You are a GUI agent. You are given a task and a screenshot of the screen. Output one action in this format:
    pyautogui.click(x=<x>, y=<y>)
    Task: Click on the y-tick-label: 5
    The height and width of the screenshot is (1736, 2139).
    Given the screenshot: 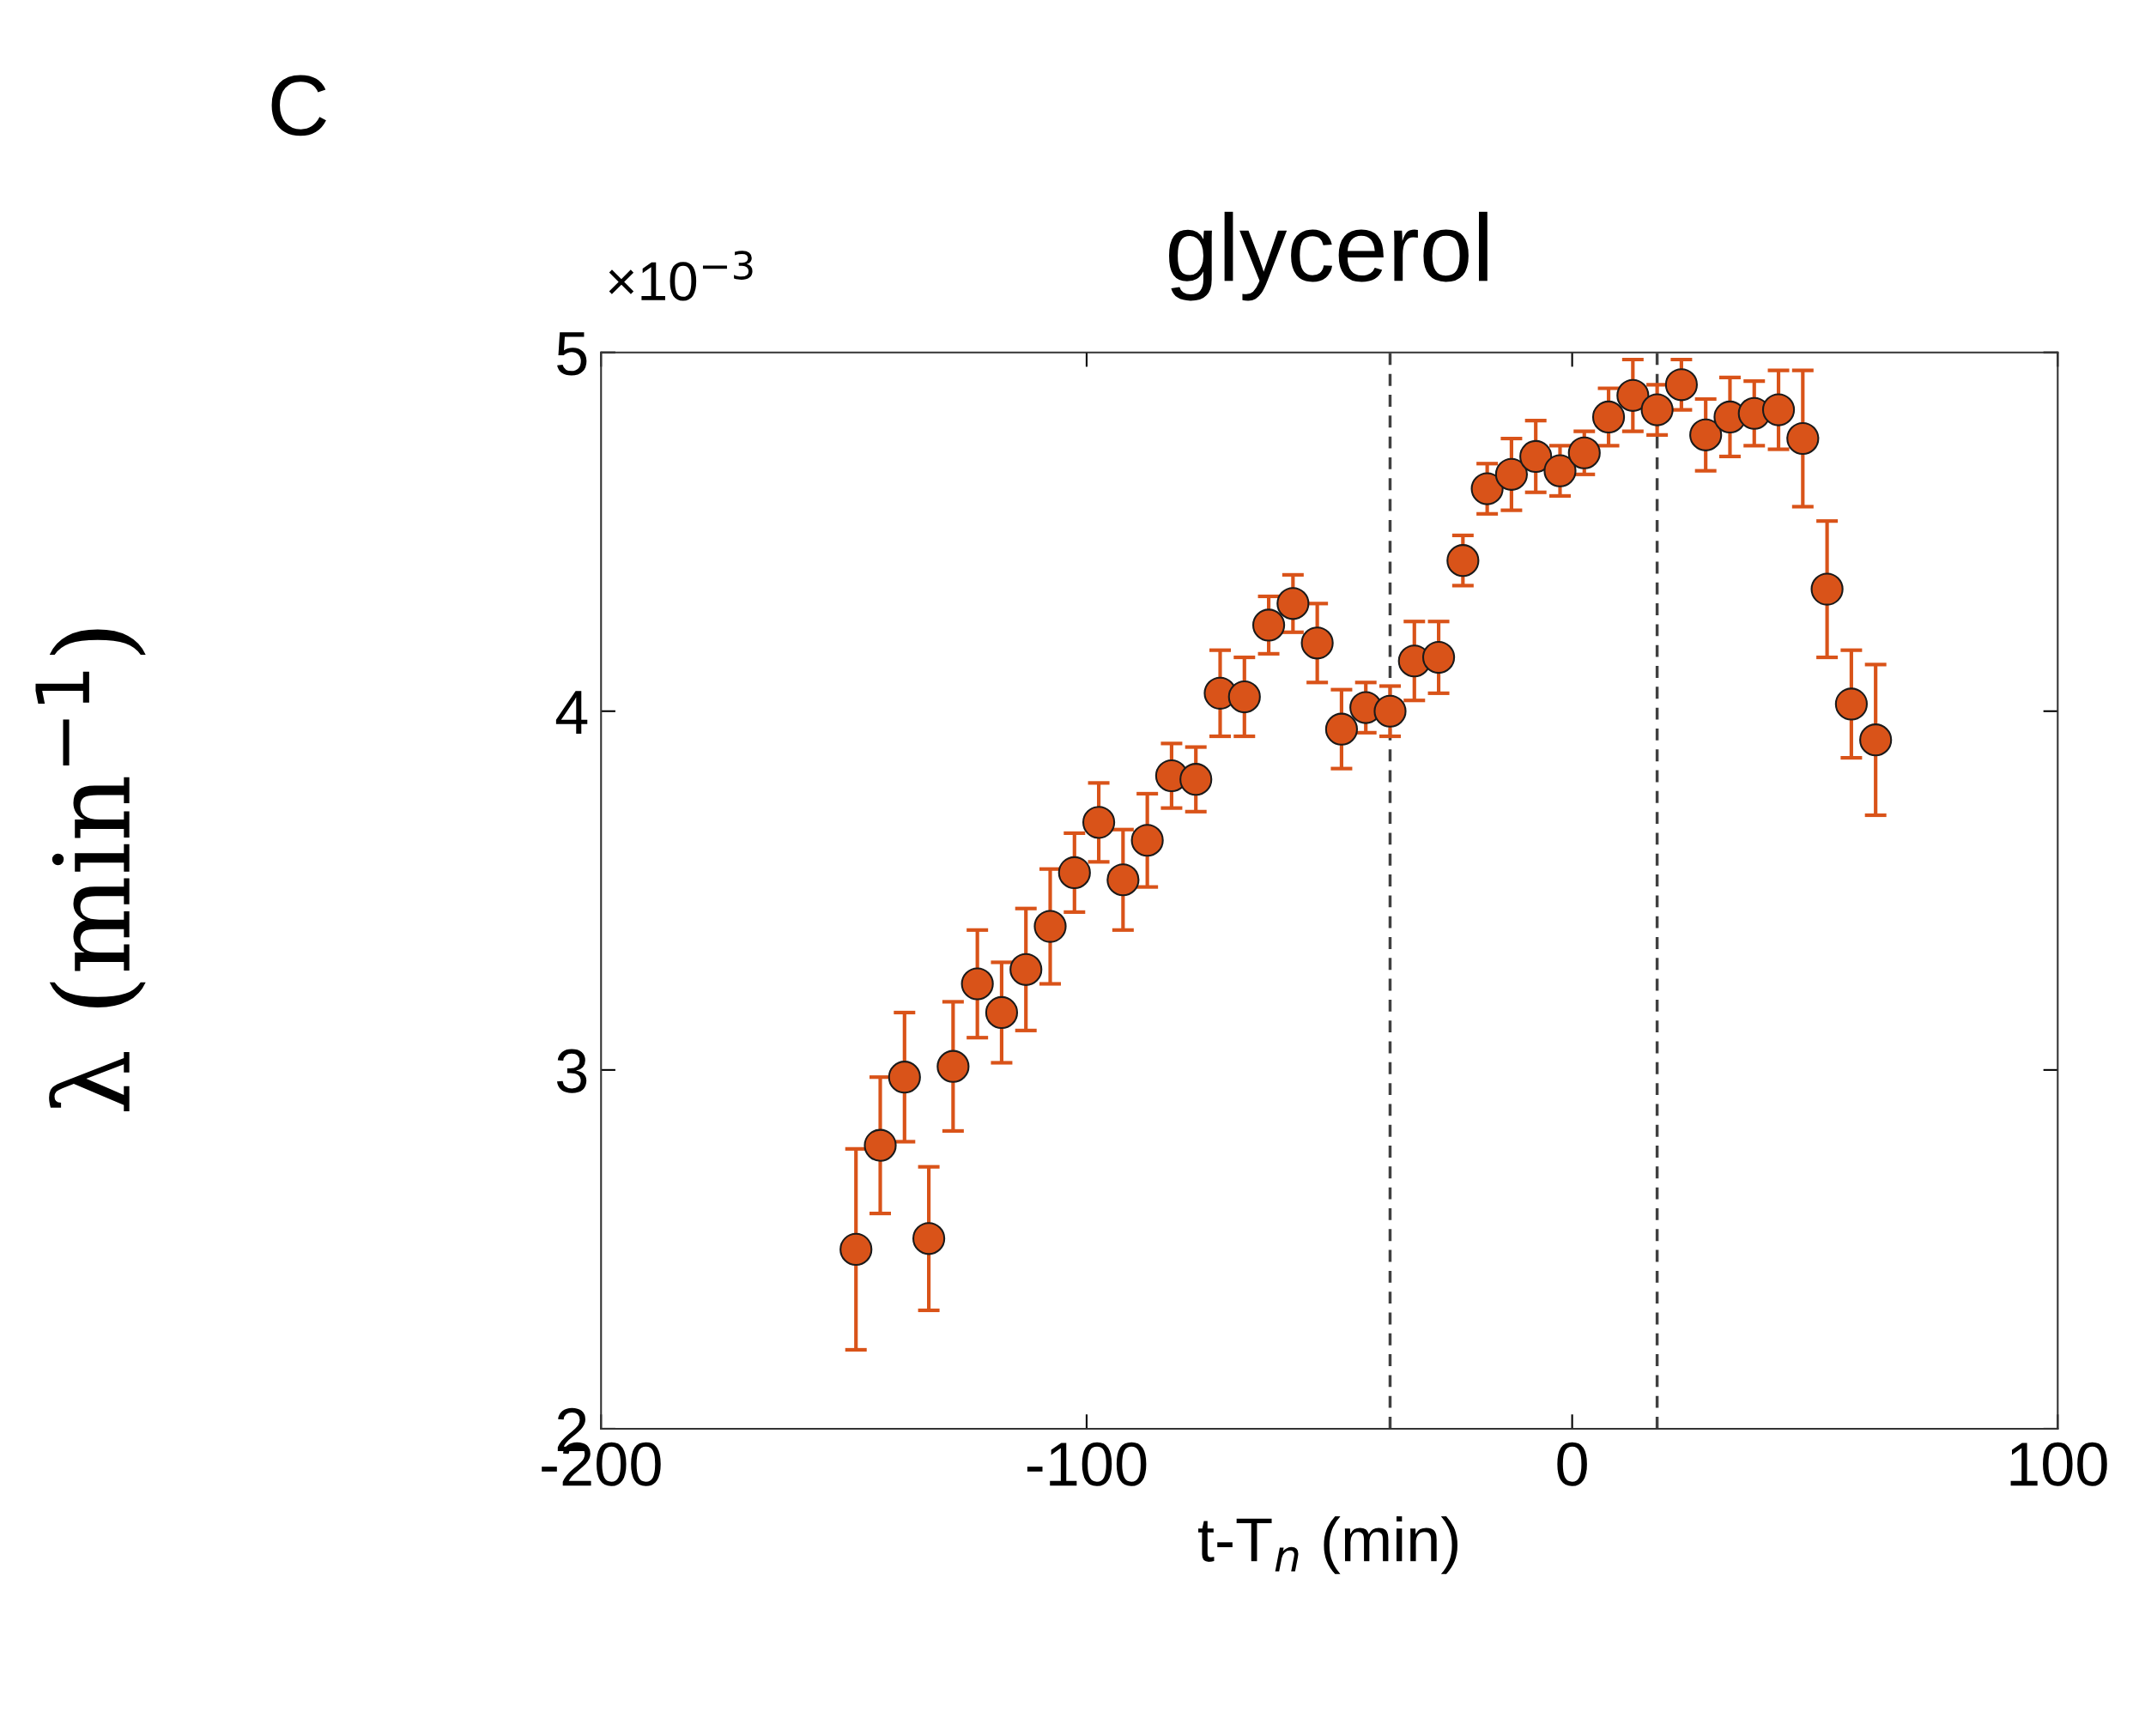 What is the action you would take?
    pyautogui.click(x=572, y=354)
    